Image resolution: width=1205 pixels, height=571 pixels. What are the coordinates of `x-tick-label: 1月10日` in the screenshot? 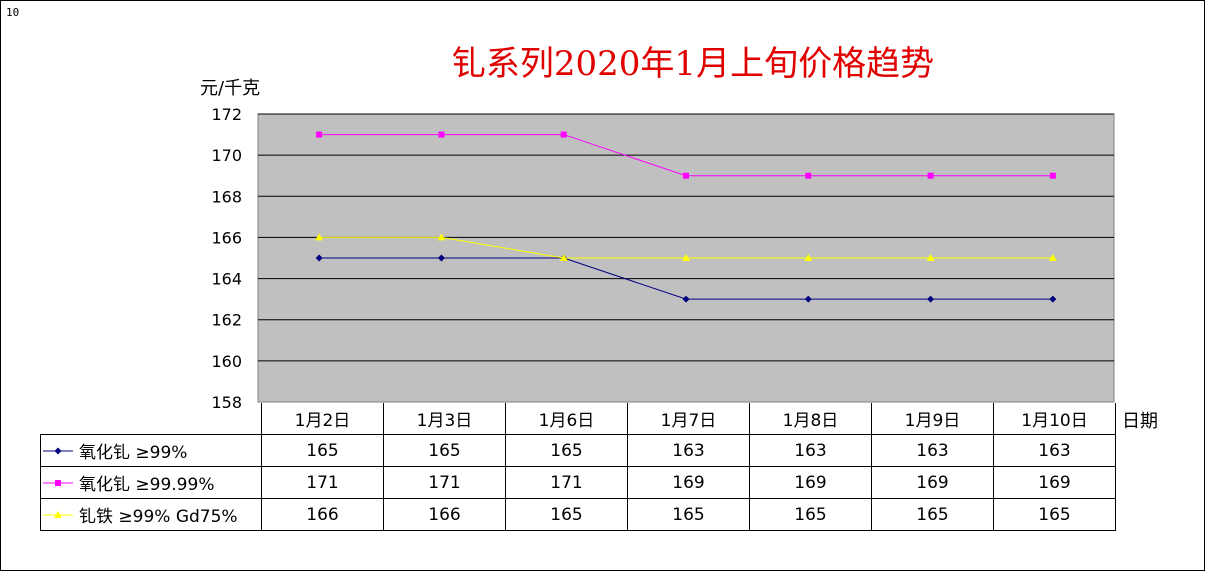 It's located at (1054, 419).